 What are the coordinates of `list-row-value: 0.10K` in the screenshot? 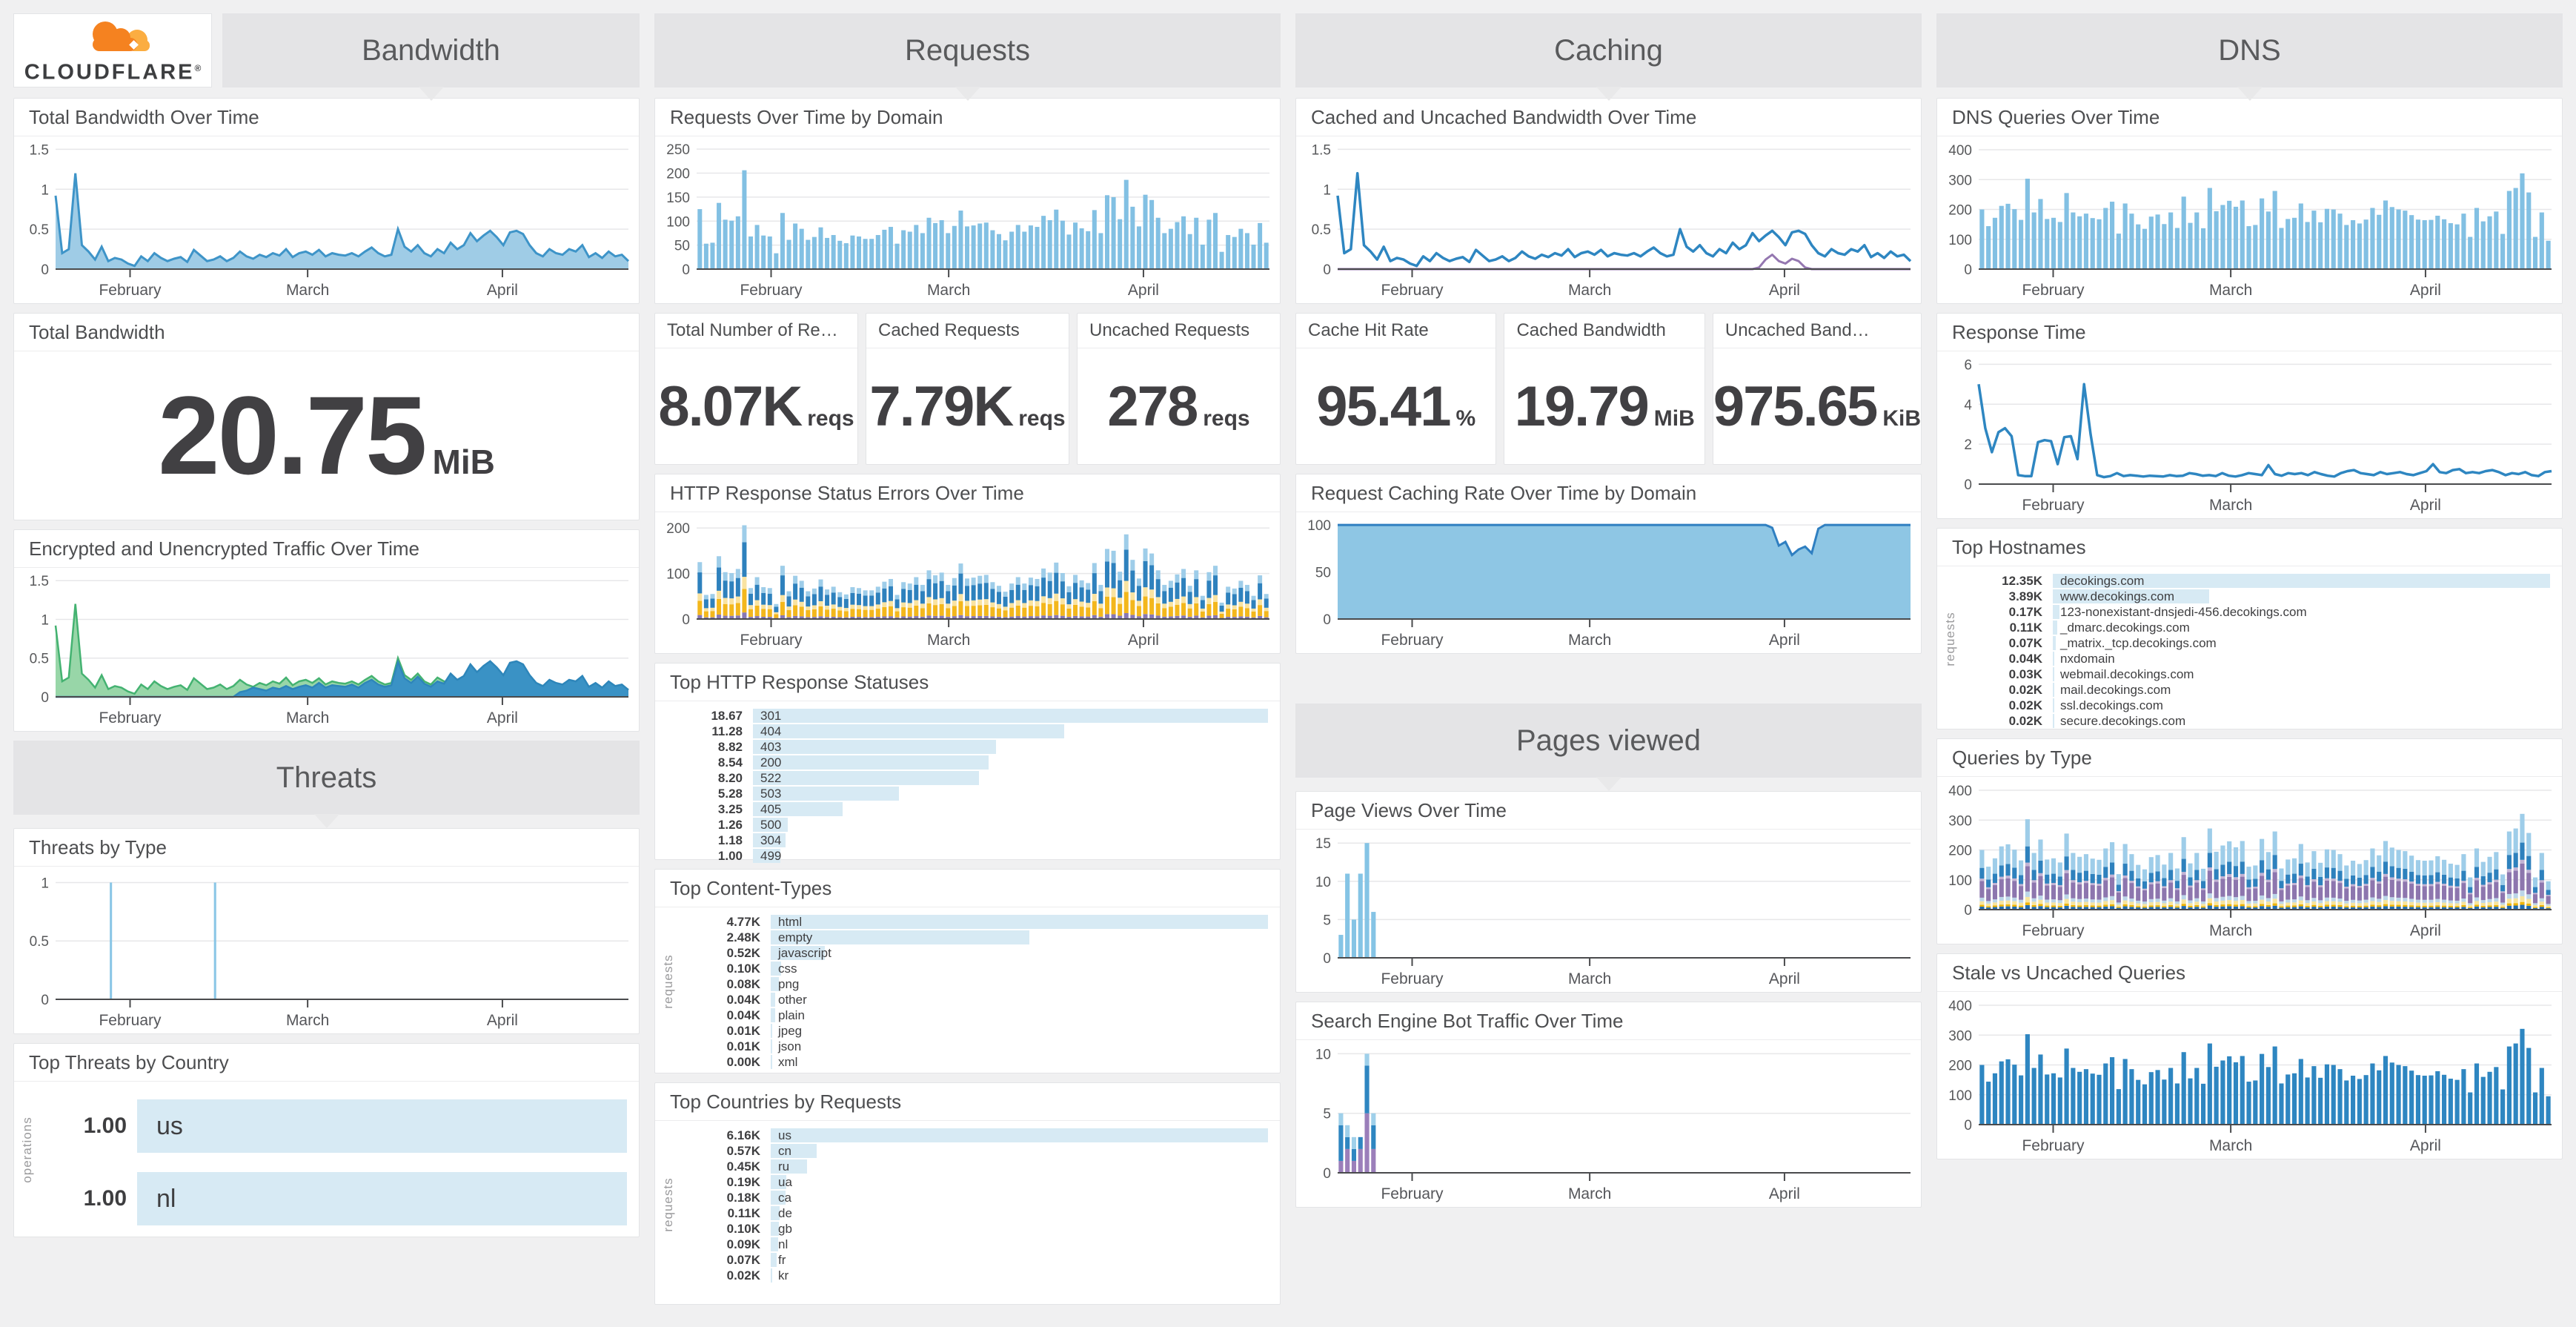 It's located at (743, 1229).